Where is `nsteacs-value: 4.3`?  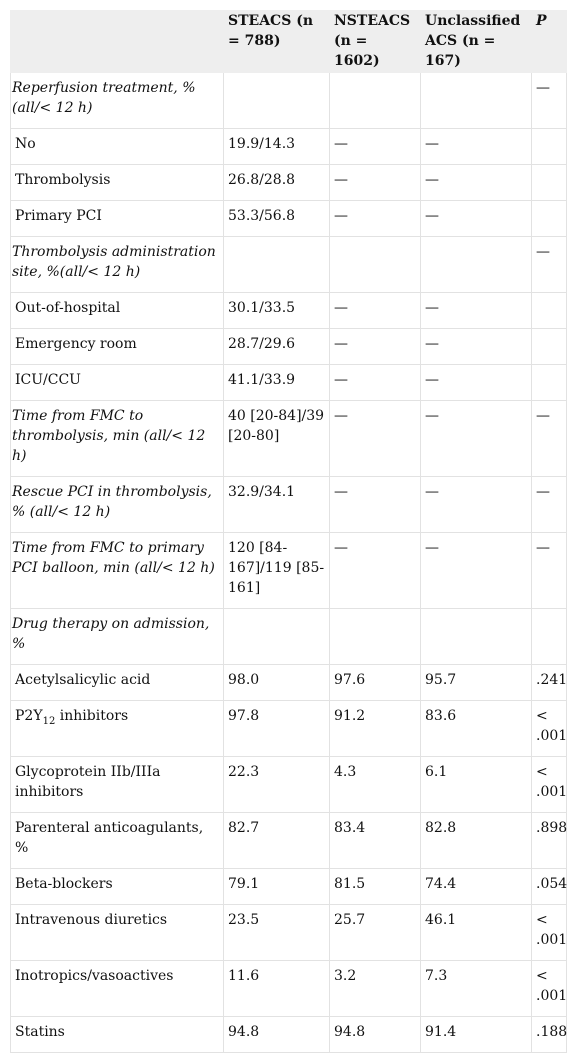 nsteacs-value: 4.3 is located at coordinates (375, 784).